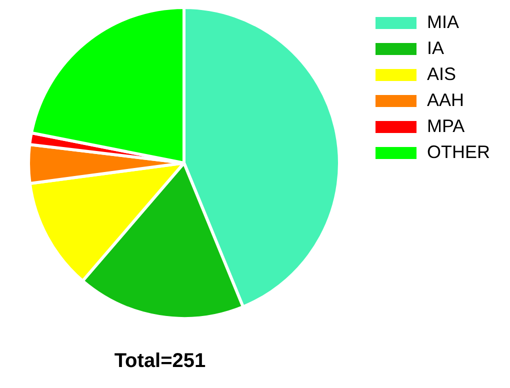 The height and width of the screenshot is (388, 510). What do you see at coordinates (458, 152) in the screenshot?
I see `legend-label: OTHER` at bounding box center [458, 152].